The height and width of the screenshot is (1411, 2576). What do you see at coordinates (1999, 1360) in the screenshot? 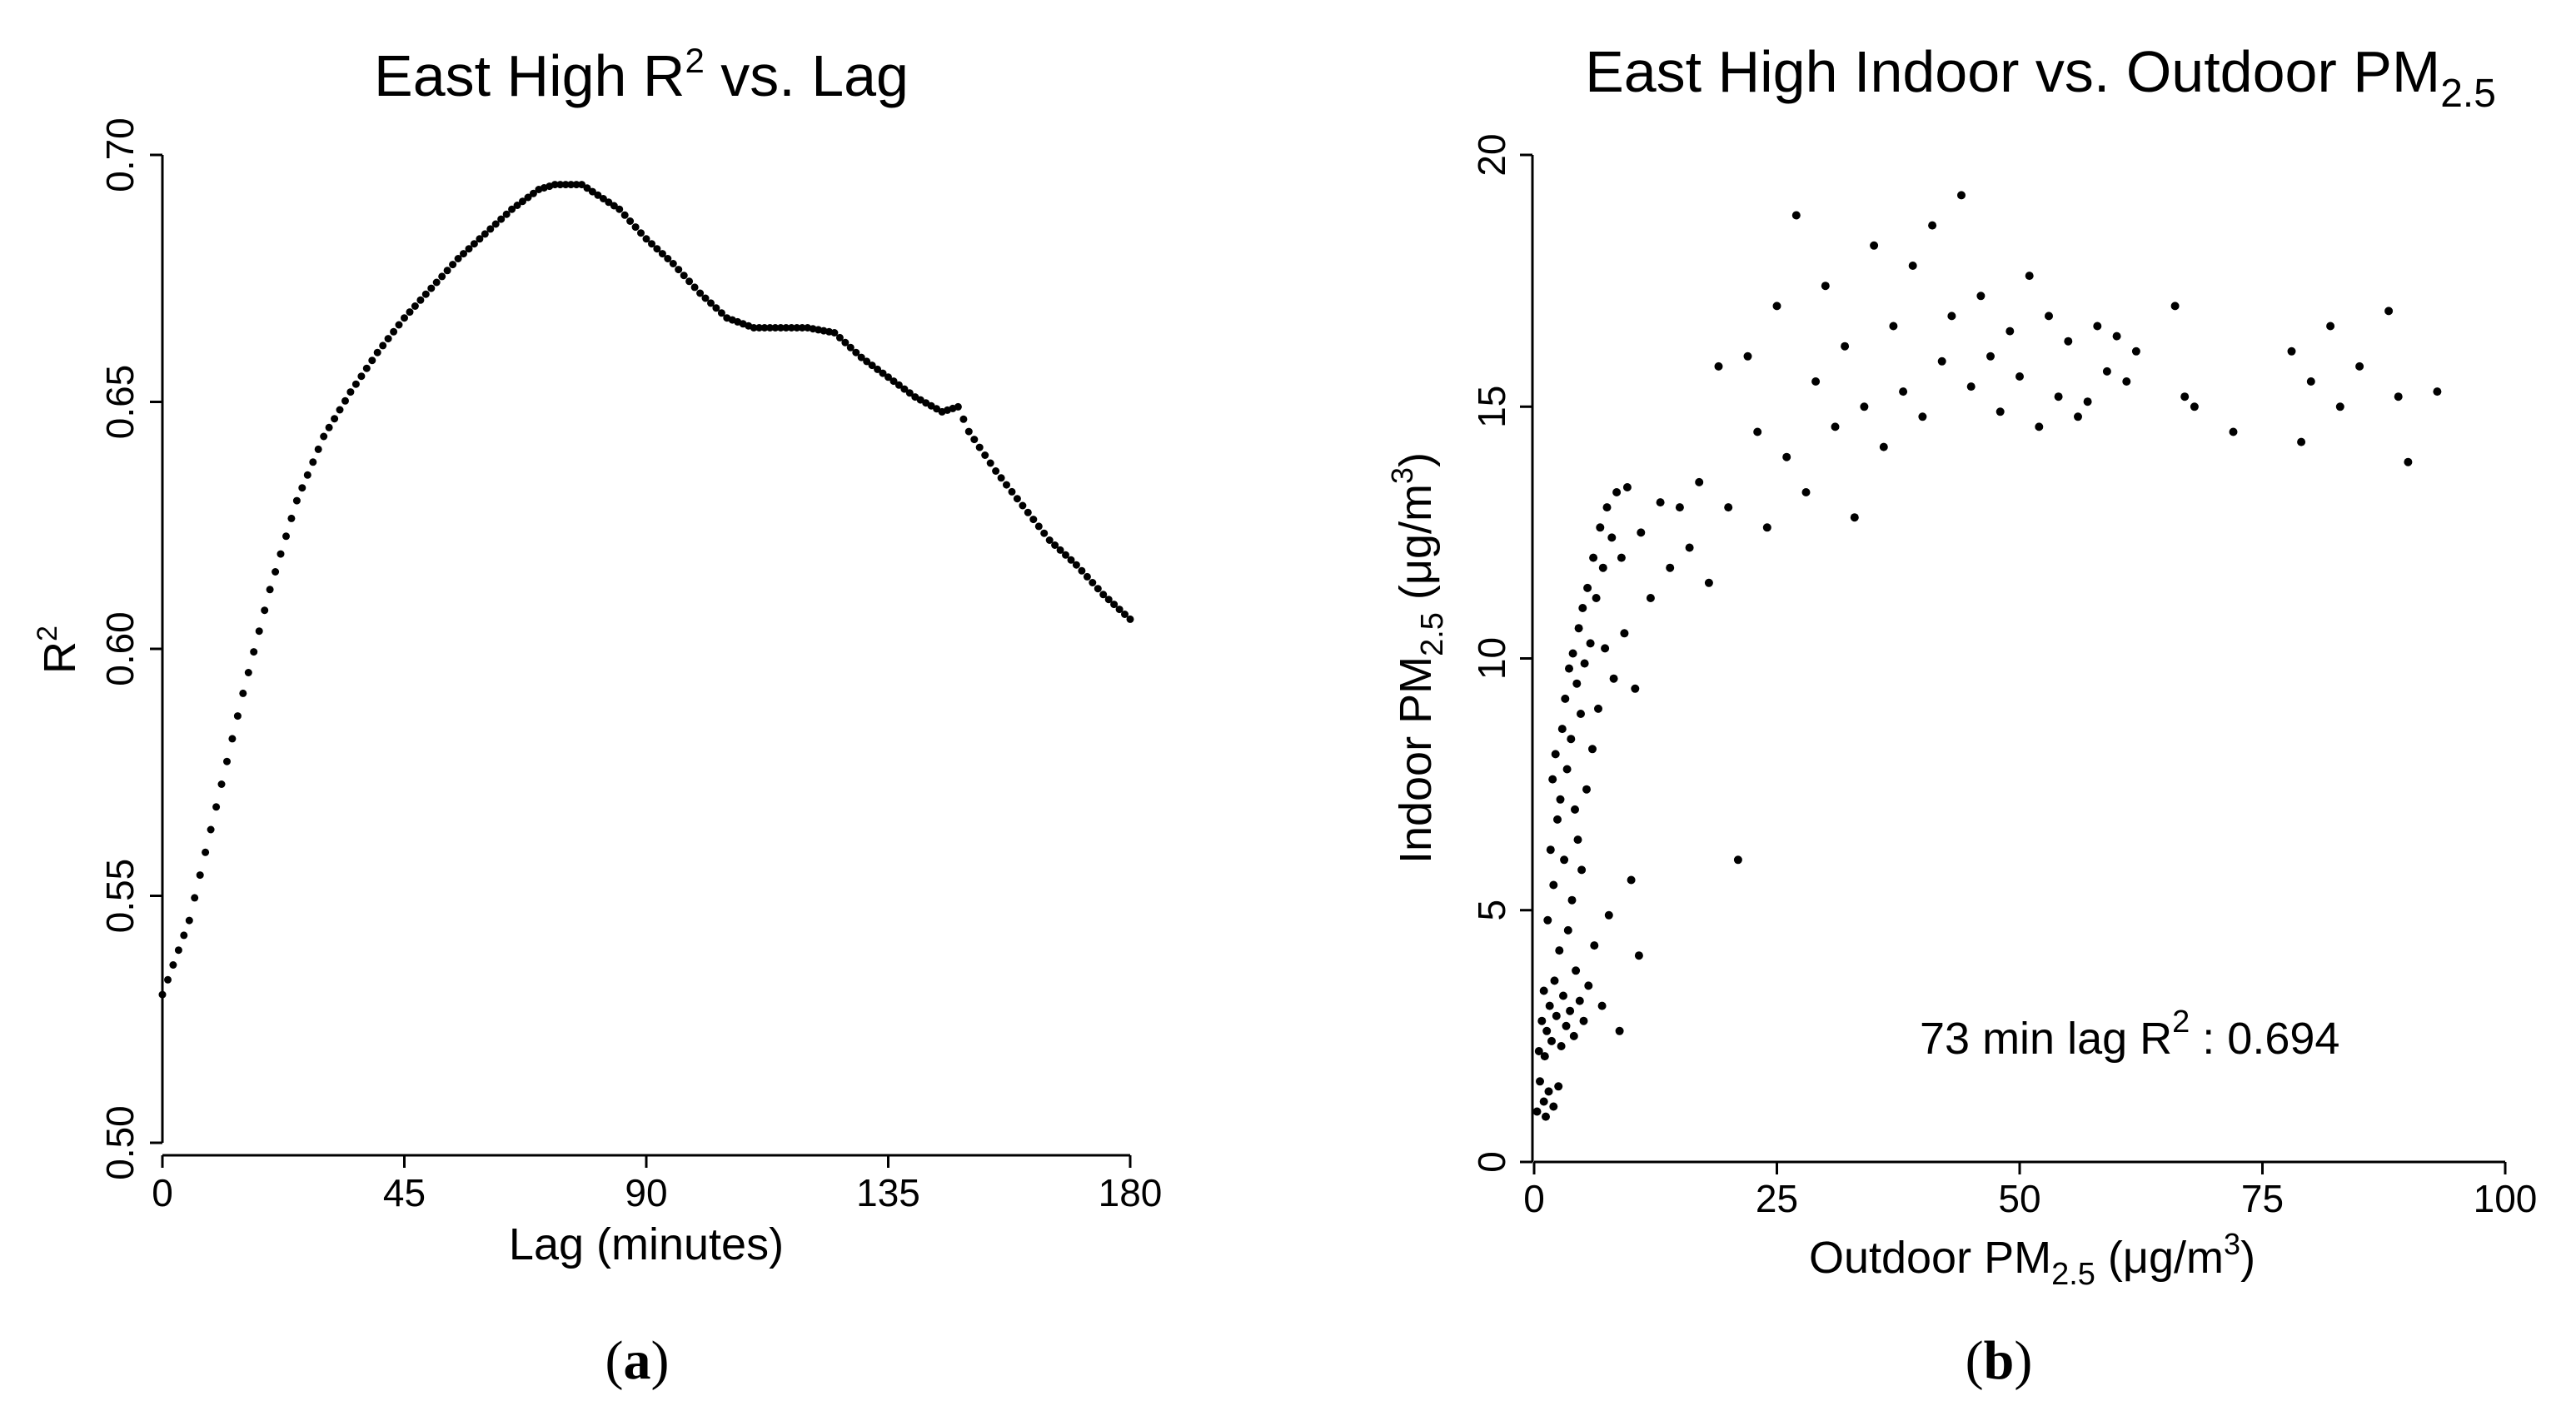
I see `chart-b-panel-label: (b)` at bounding box center [1999, 1360].